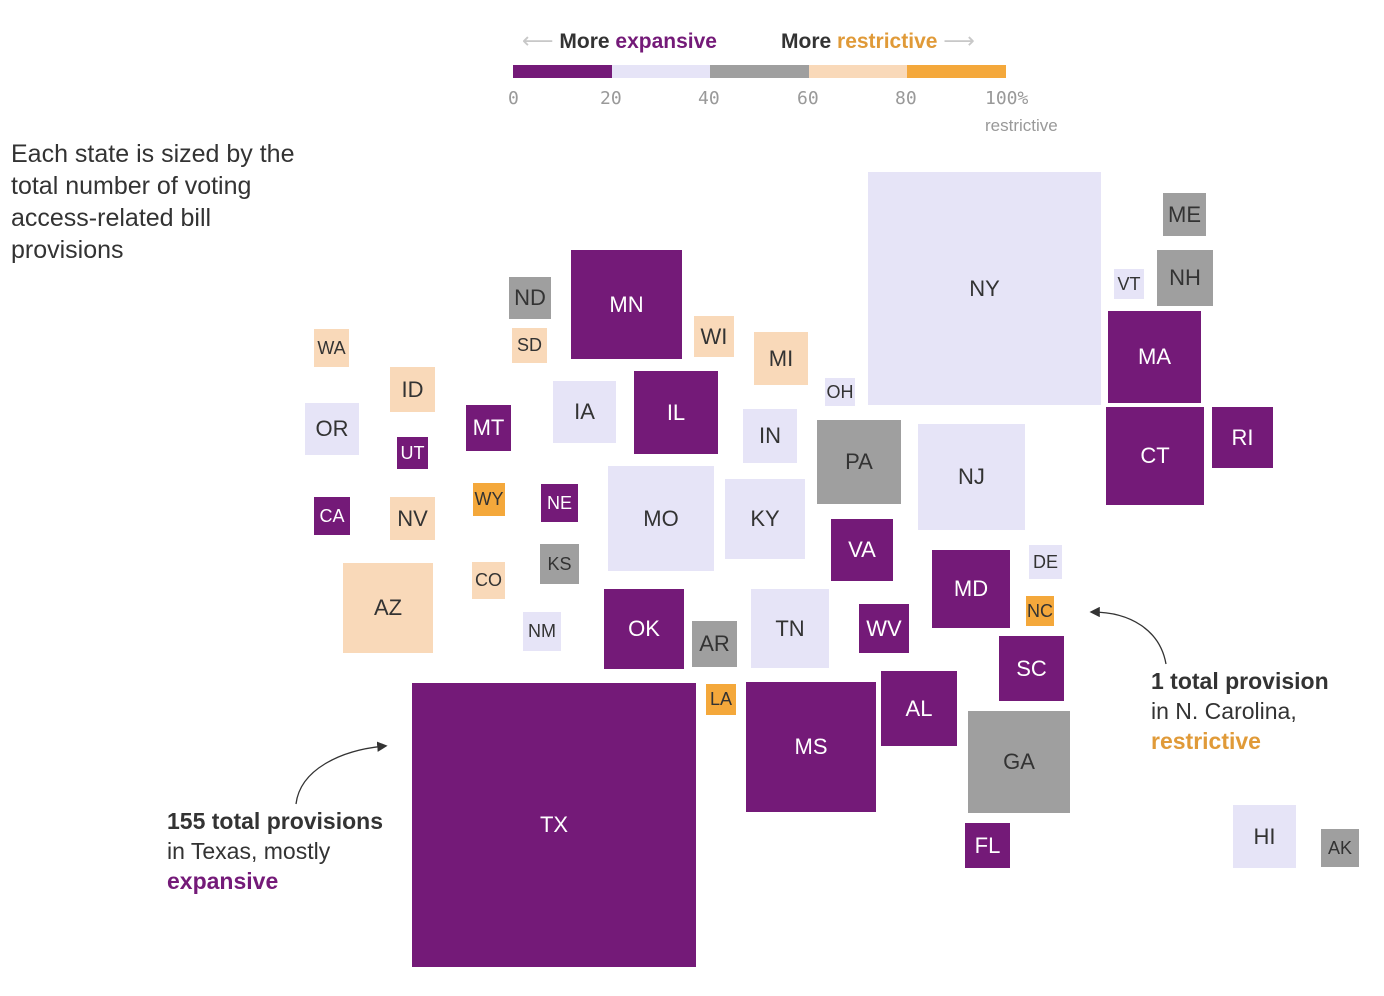 The height and width of the screenshot is (996, 1384). I want to click on state-tile-ks: KS, so click(559, 564).